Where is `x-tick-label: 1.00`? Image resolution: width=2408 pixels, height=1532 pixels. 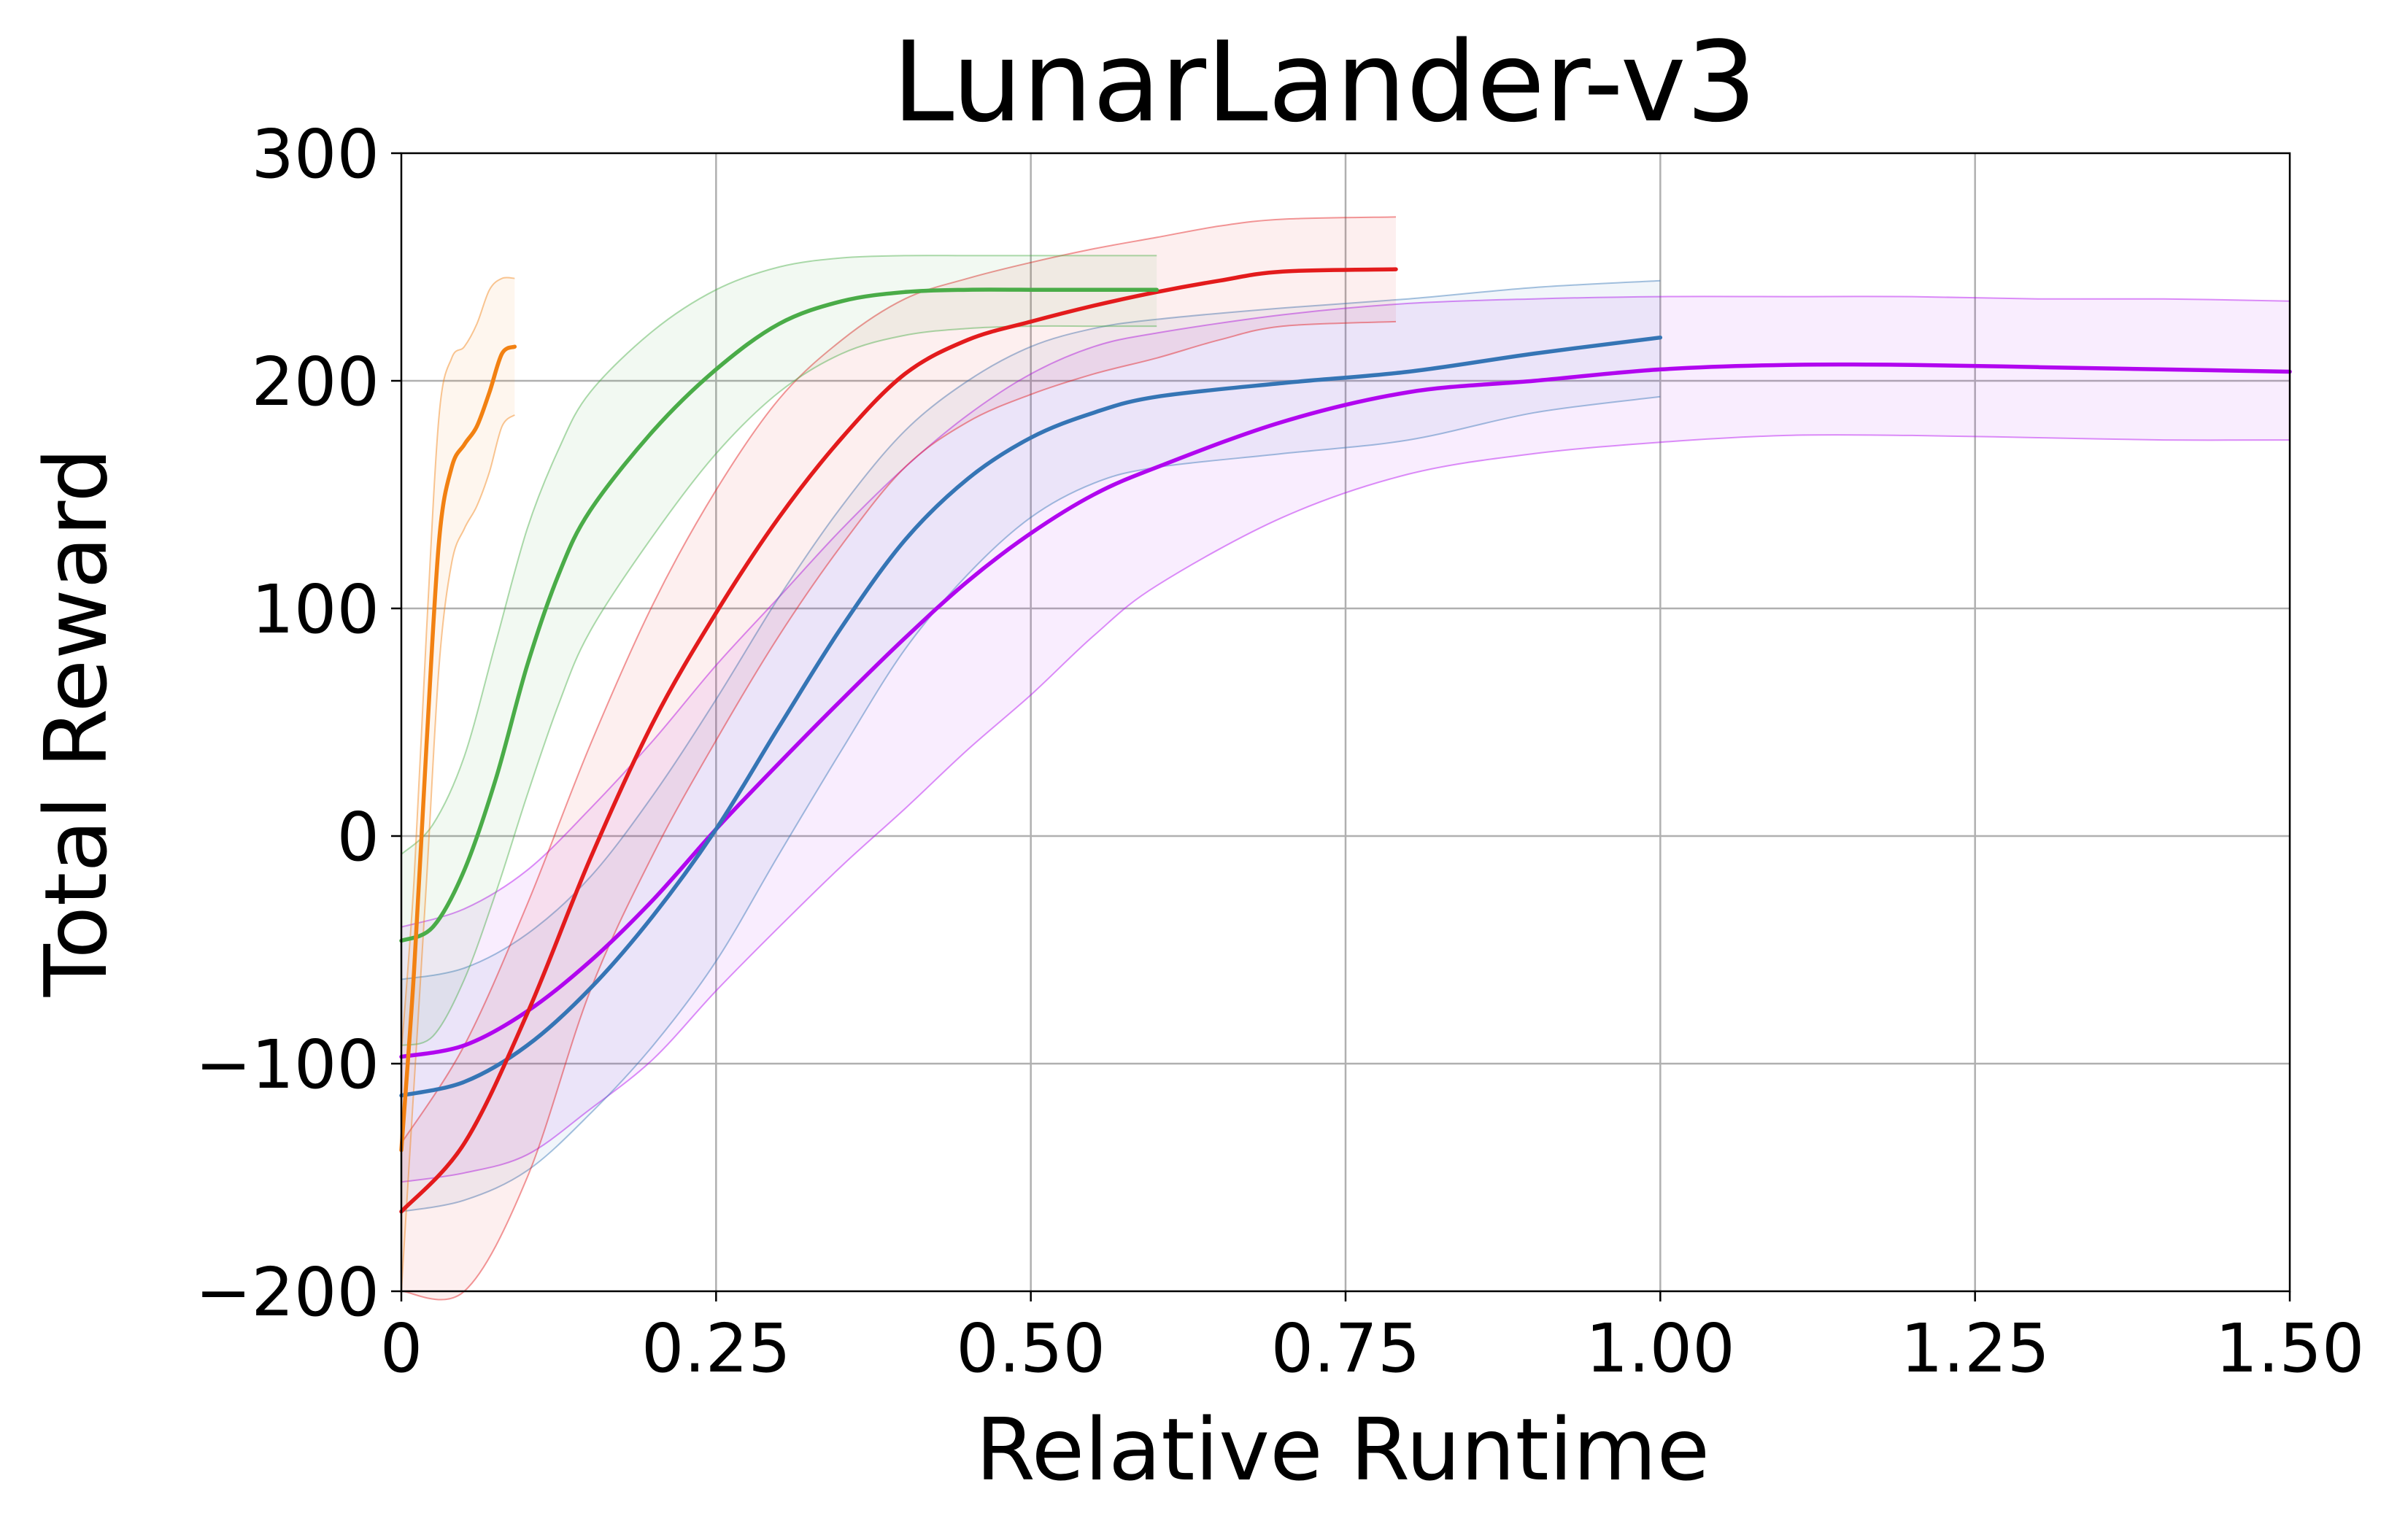 x-tick-label: 1.00 is located at coordinates (1660, 1348).